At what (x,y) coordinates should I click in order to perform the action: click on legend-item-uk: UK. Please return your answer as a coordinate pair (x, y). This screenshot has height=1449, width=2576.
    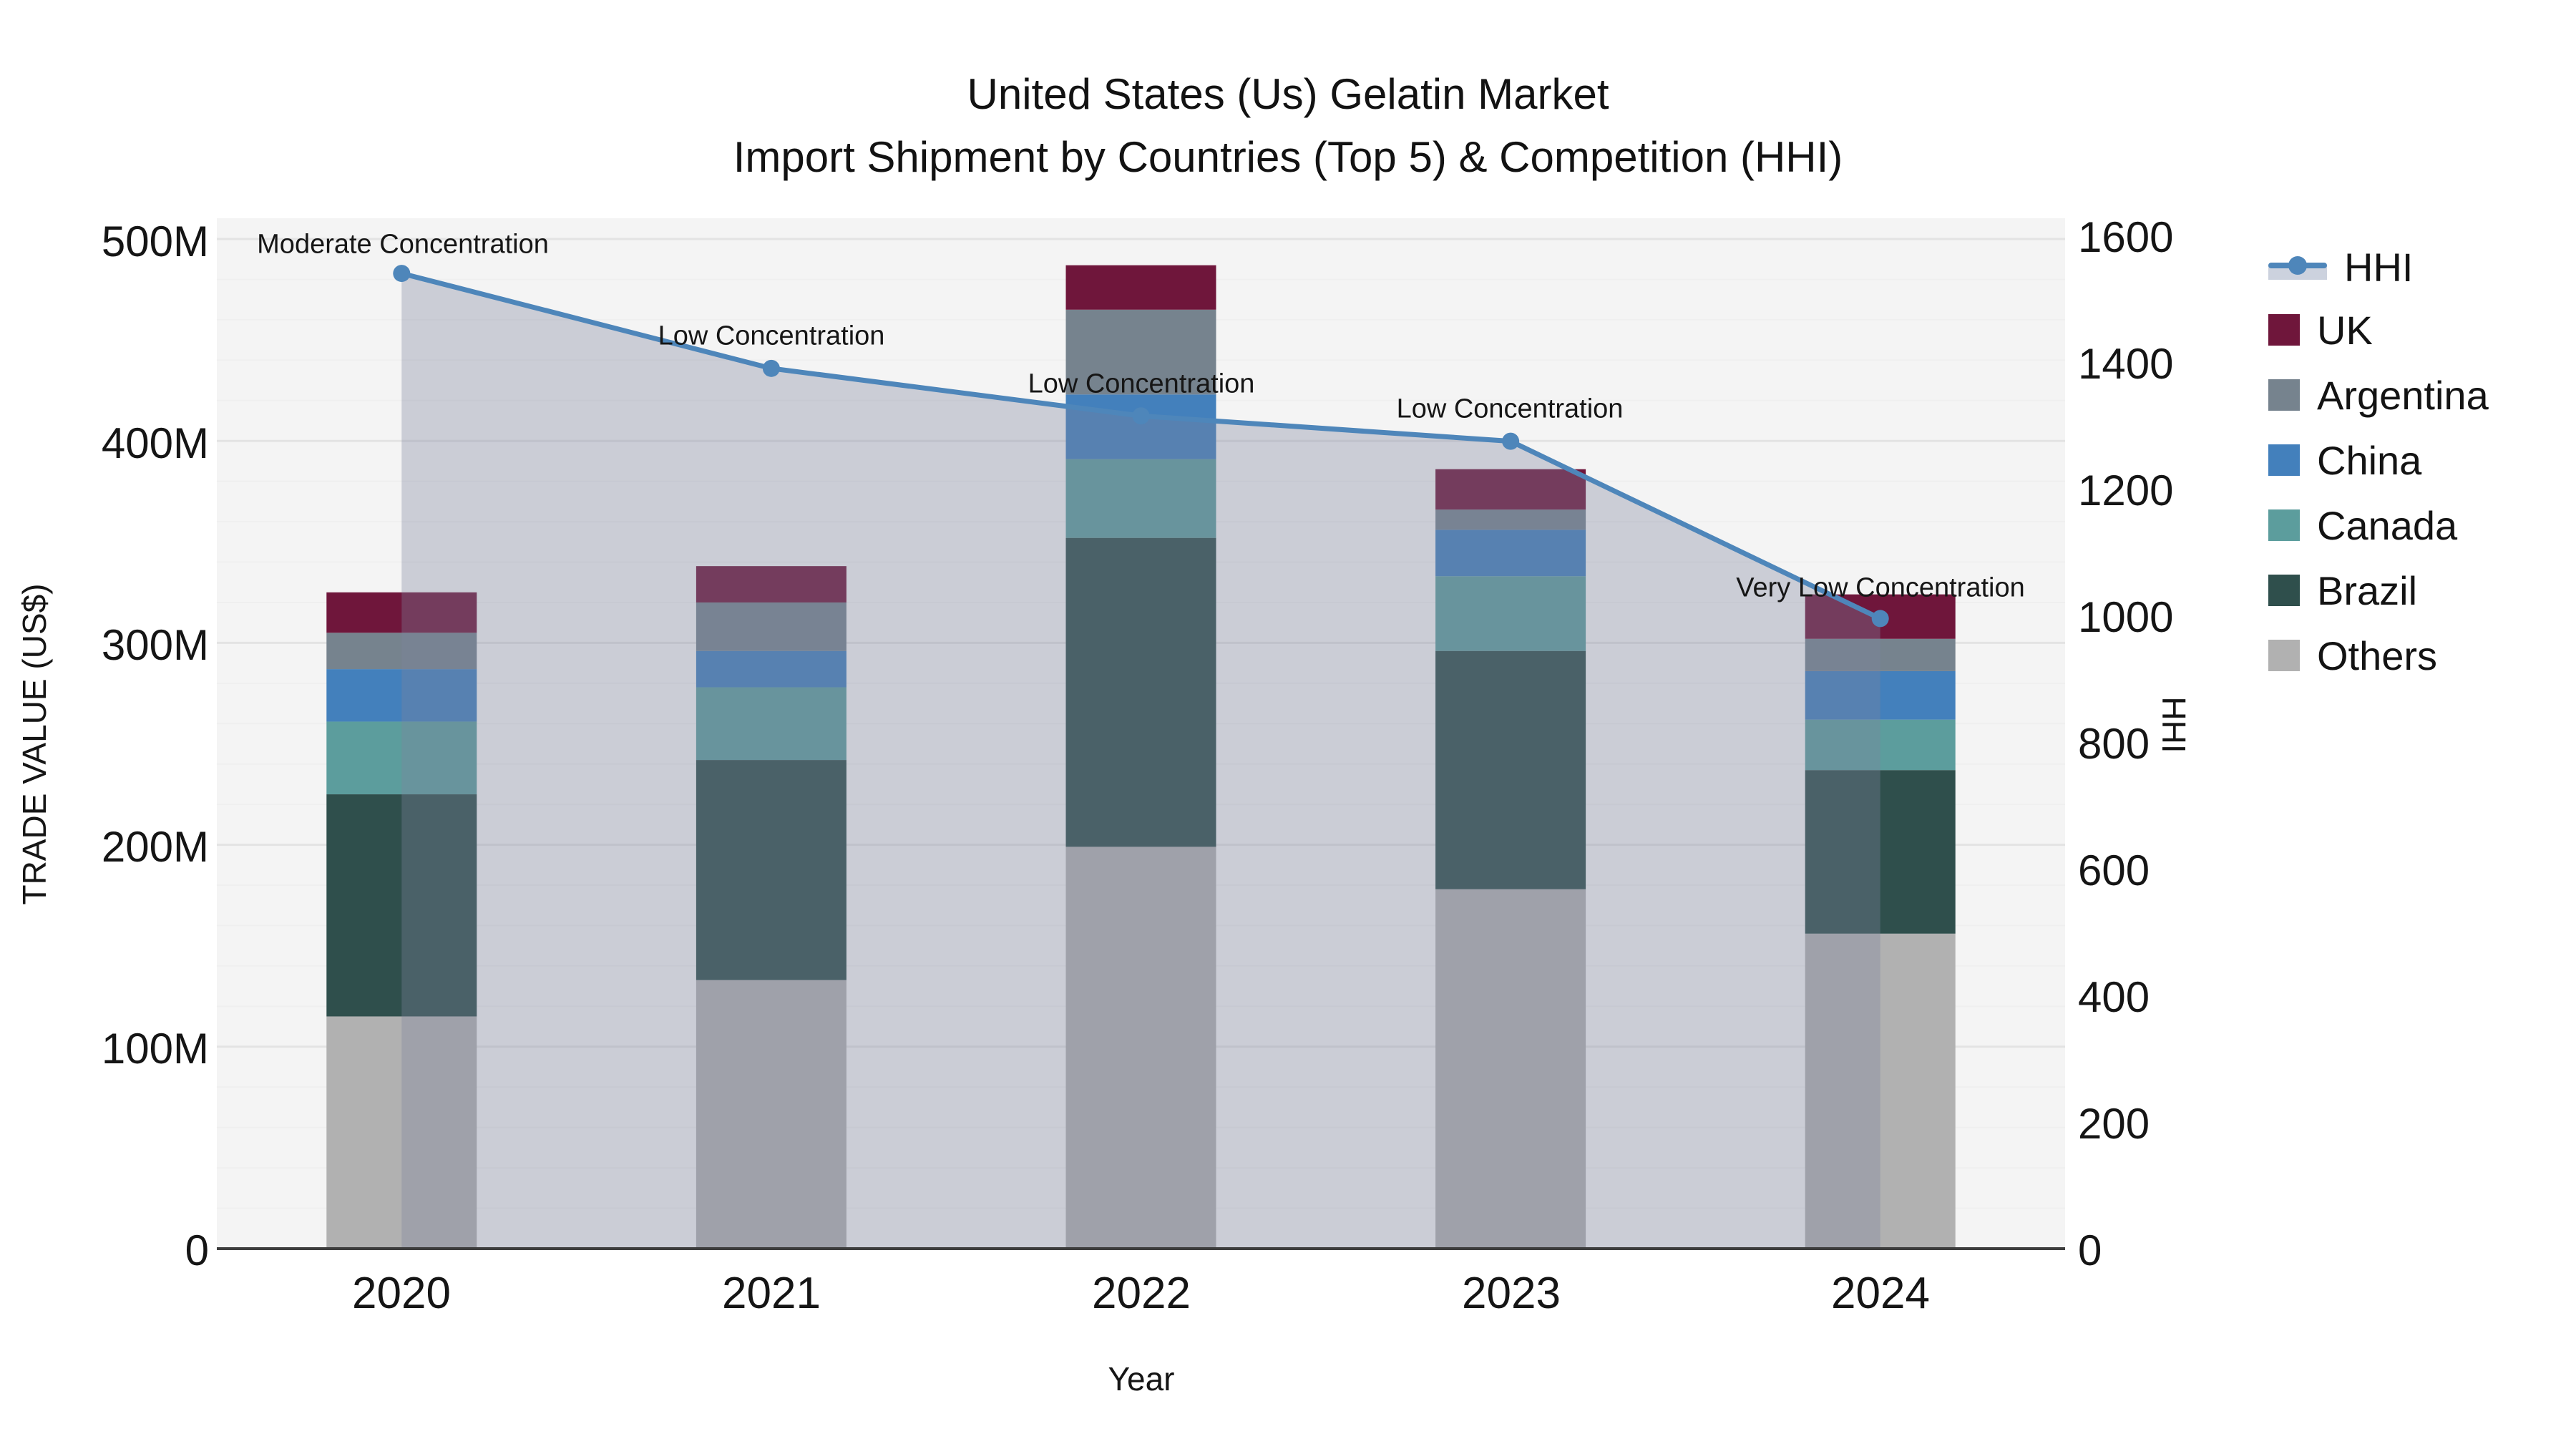
    Looking at the image, I should click on (2320, 330).